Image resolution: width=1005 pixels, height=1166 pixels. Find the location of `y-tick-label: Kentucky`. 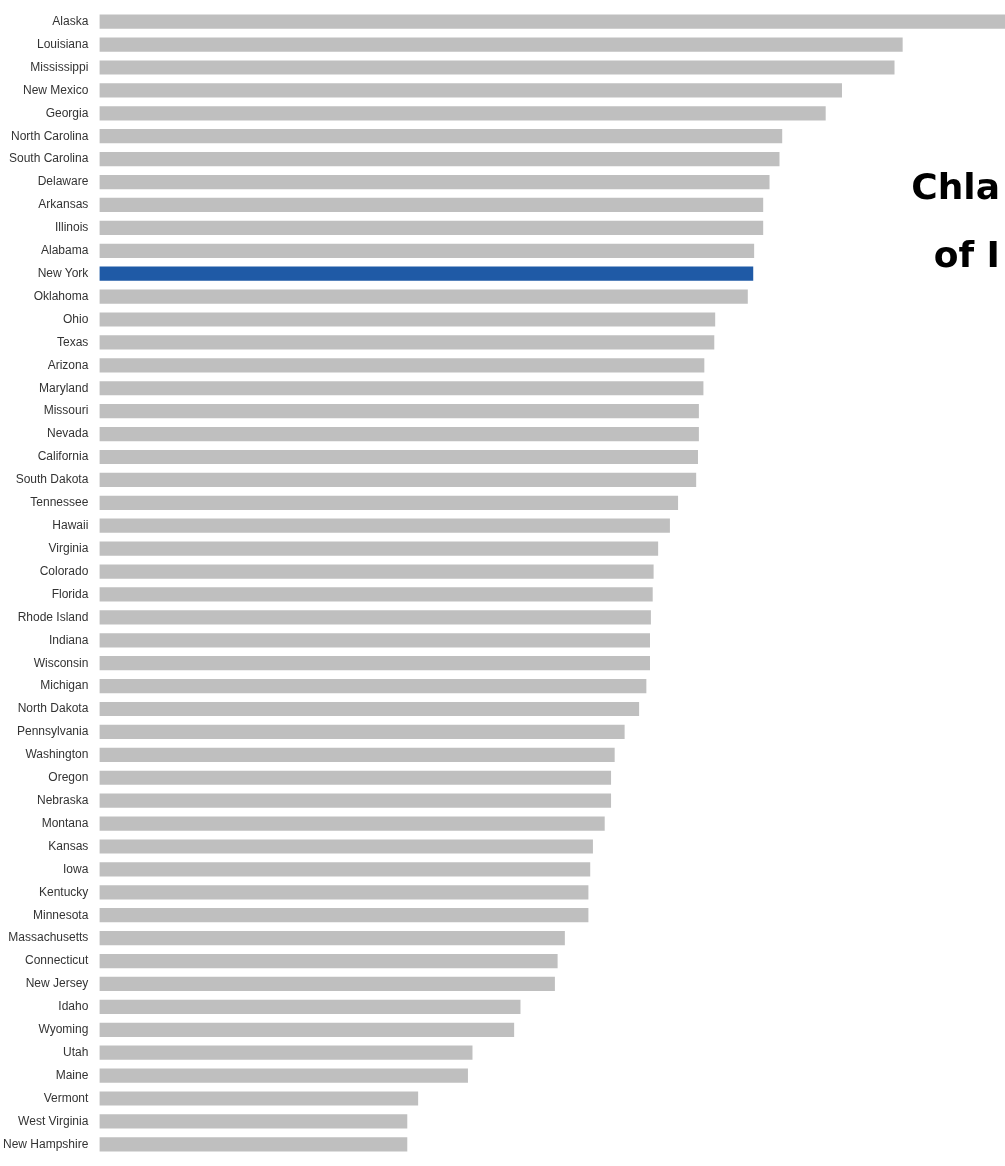

y-tick-label: Kentucky is located at coordinates (64, 891).